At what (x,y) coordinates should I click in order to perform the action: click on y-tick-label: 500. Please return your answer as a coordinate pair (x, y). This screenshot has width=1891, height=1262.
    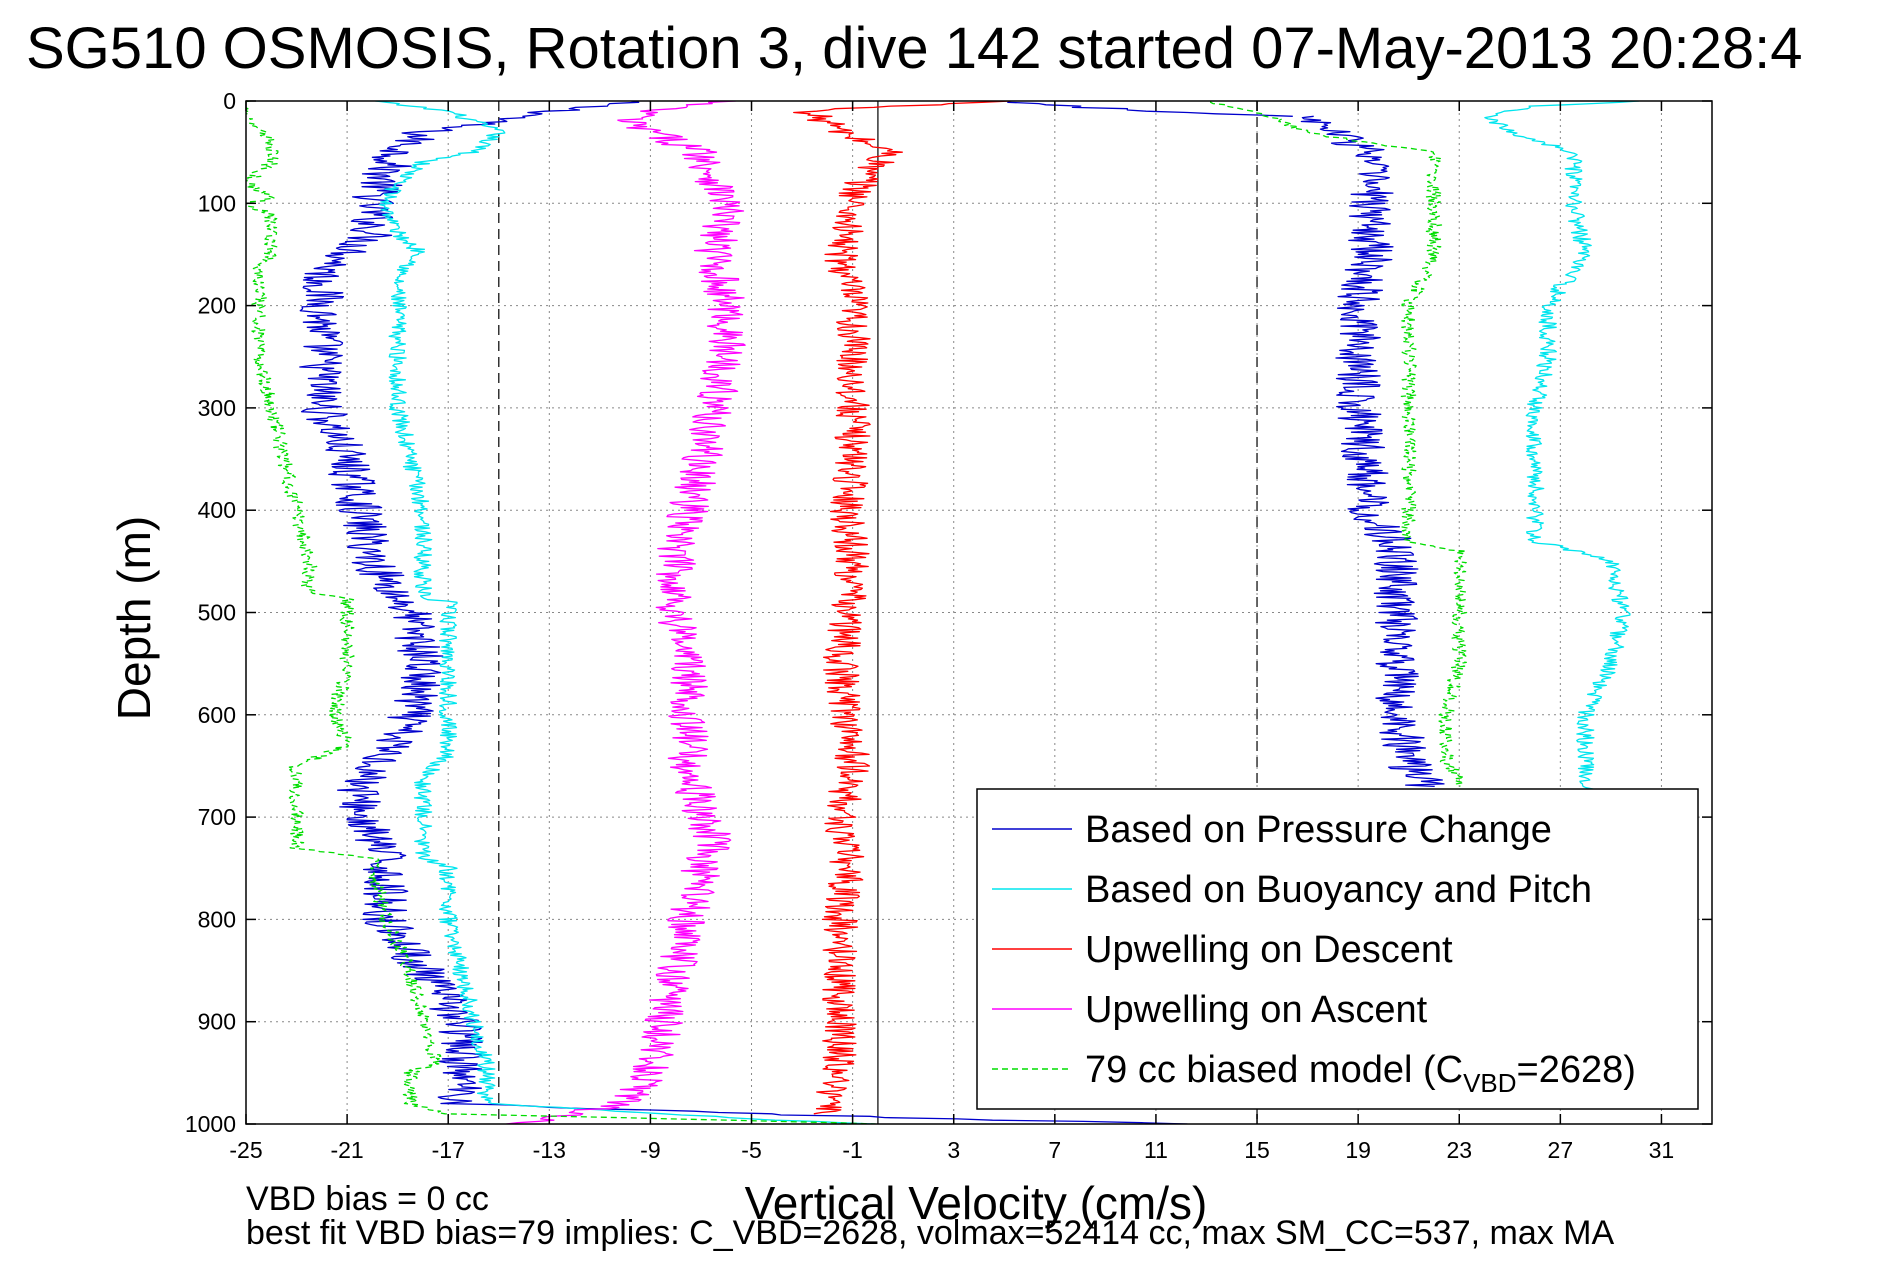
    Looking at the image, I should click on (217, 613).